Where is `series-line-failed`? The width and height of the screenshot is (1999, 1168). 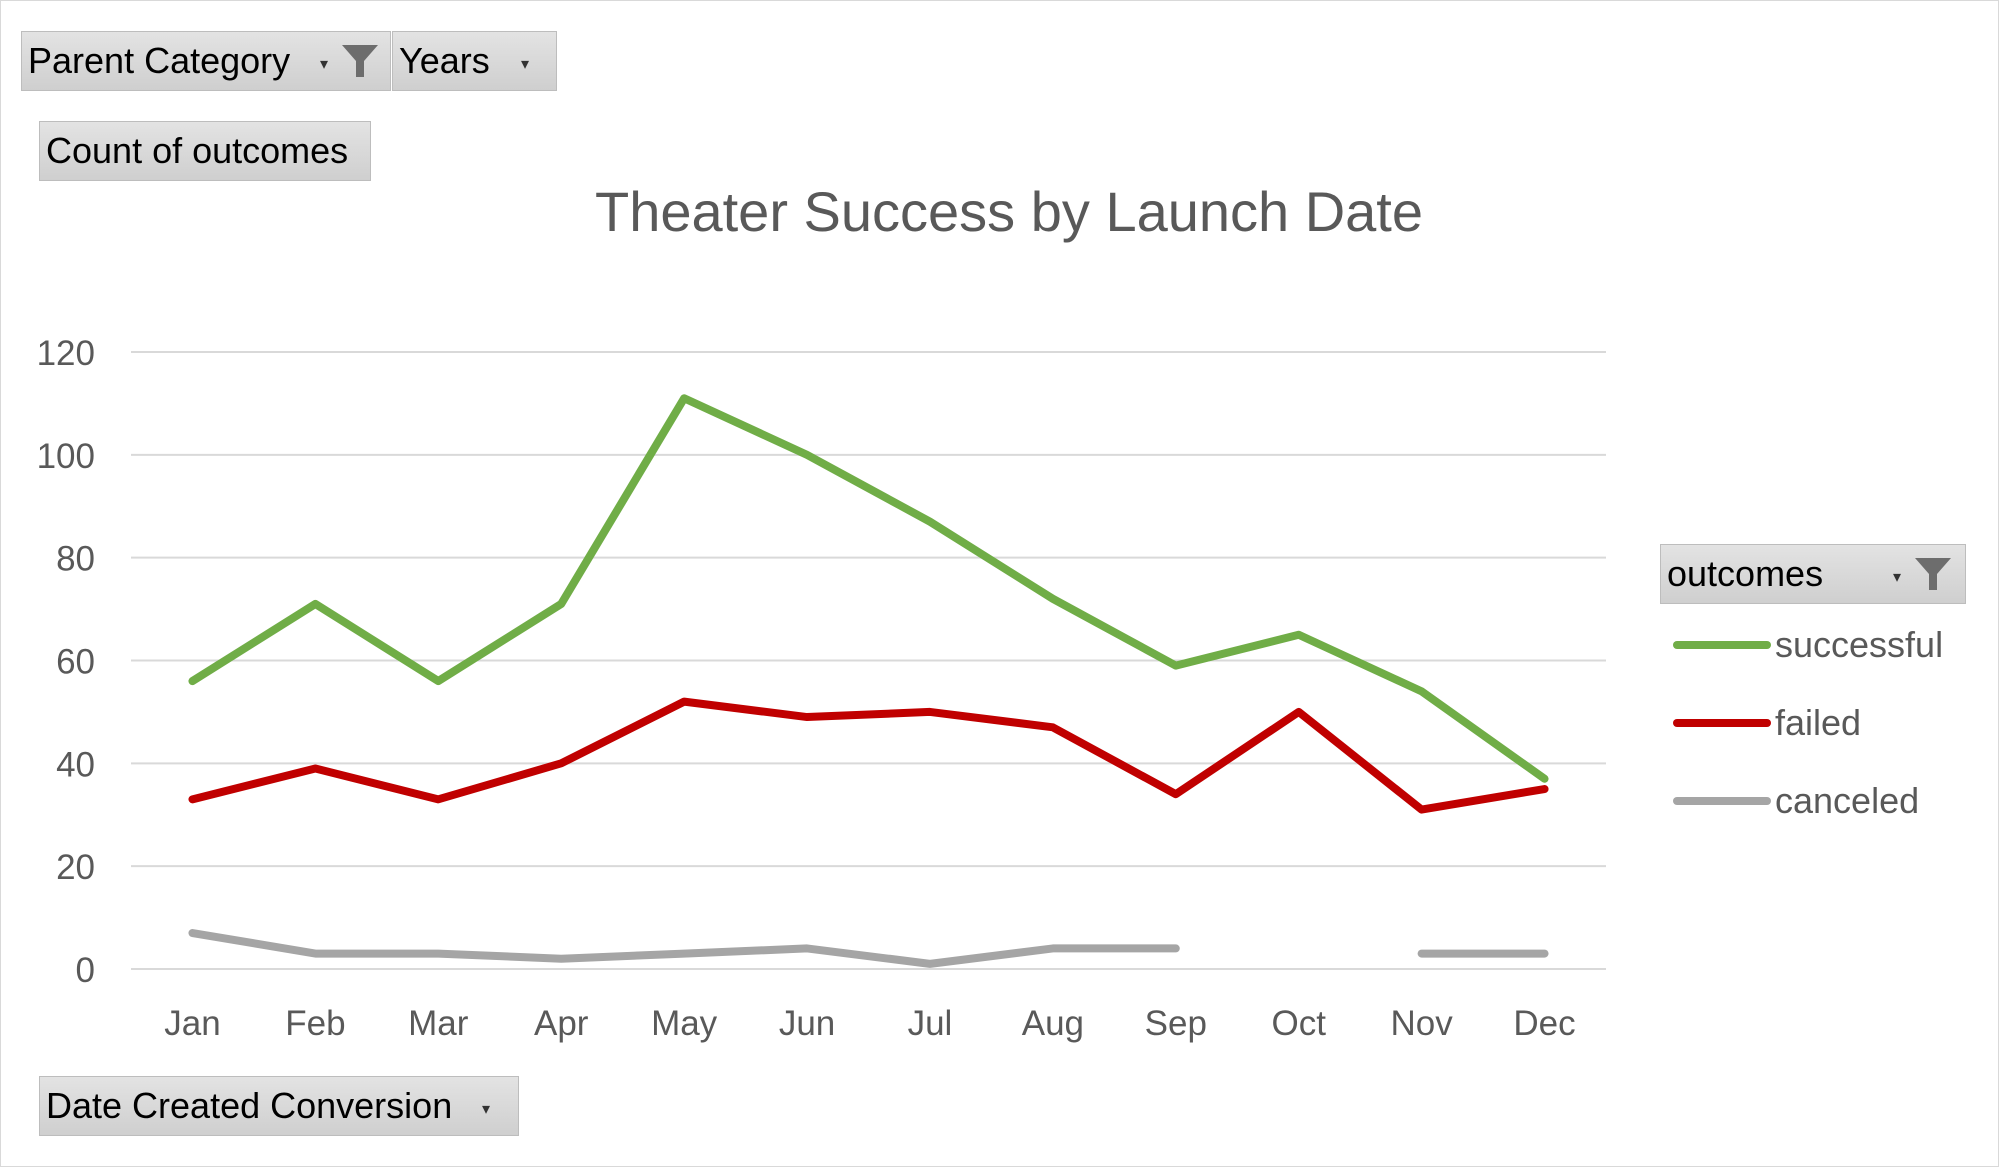
series-line-failed is located at coordinates (868, 755).